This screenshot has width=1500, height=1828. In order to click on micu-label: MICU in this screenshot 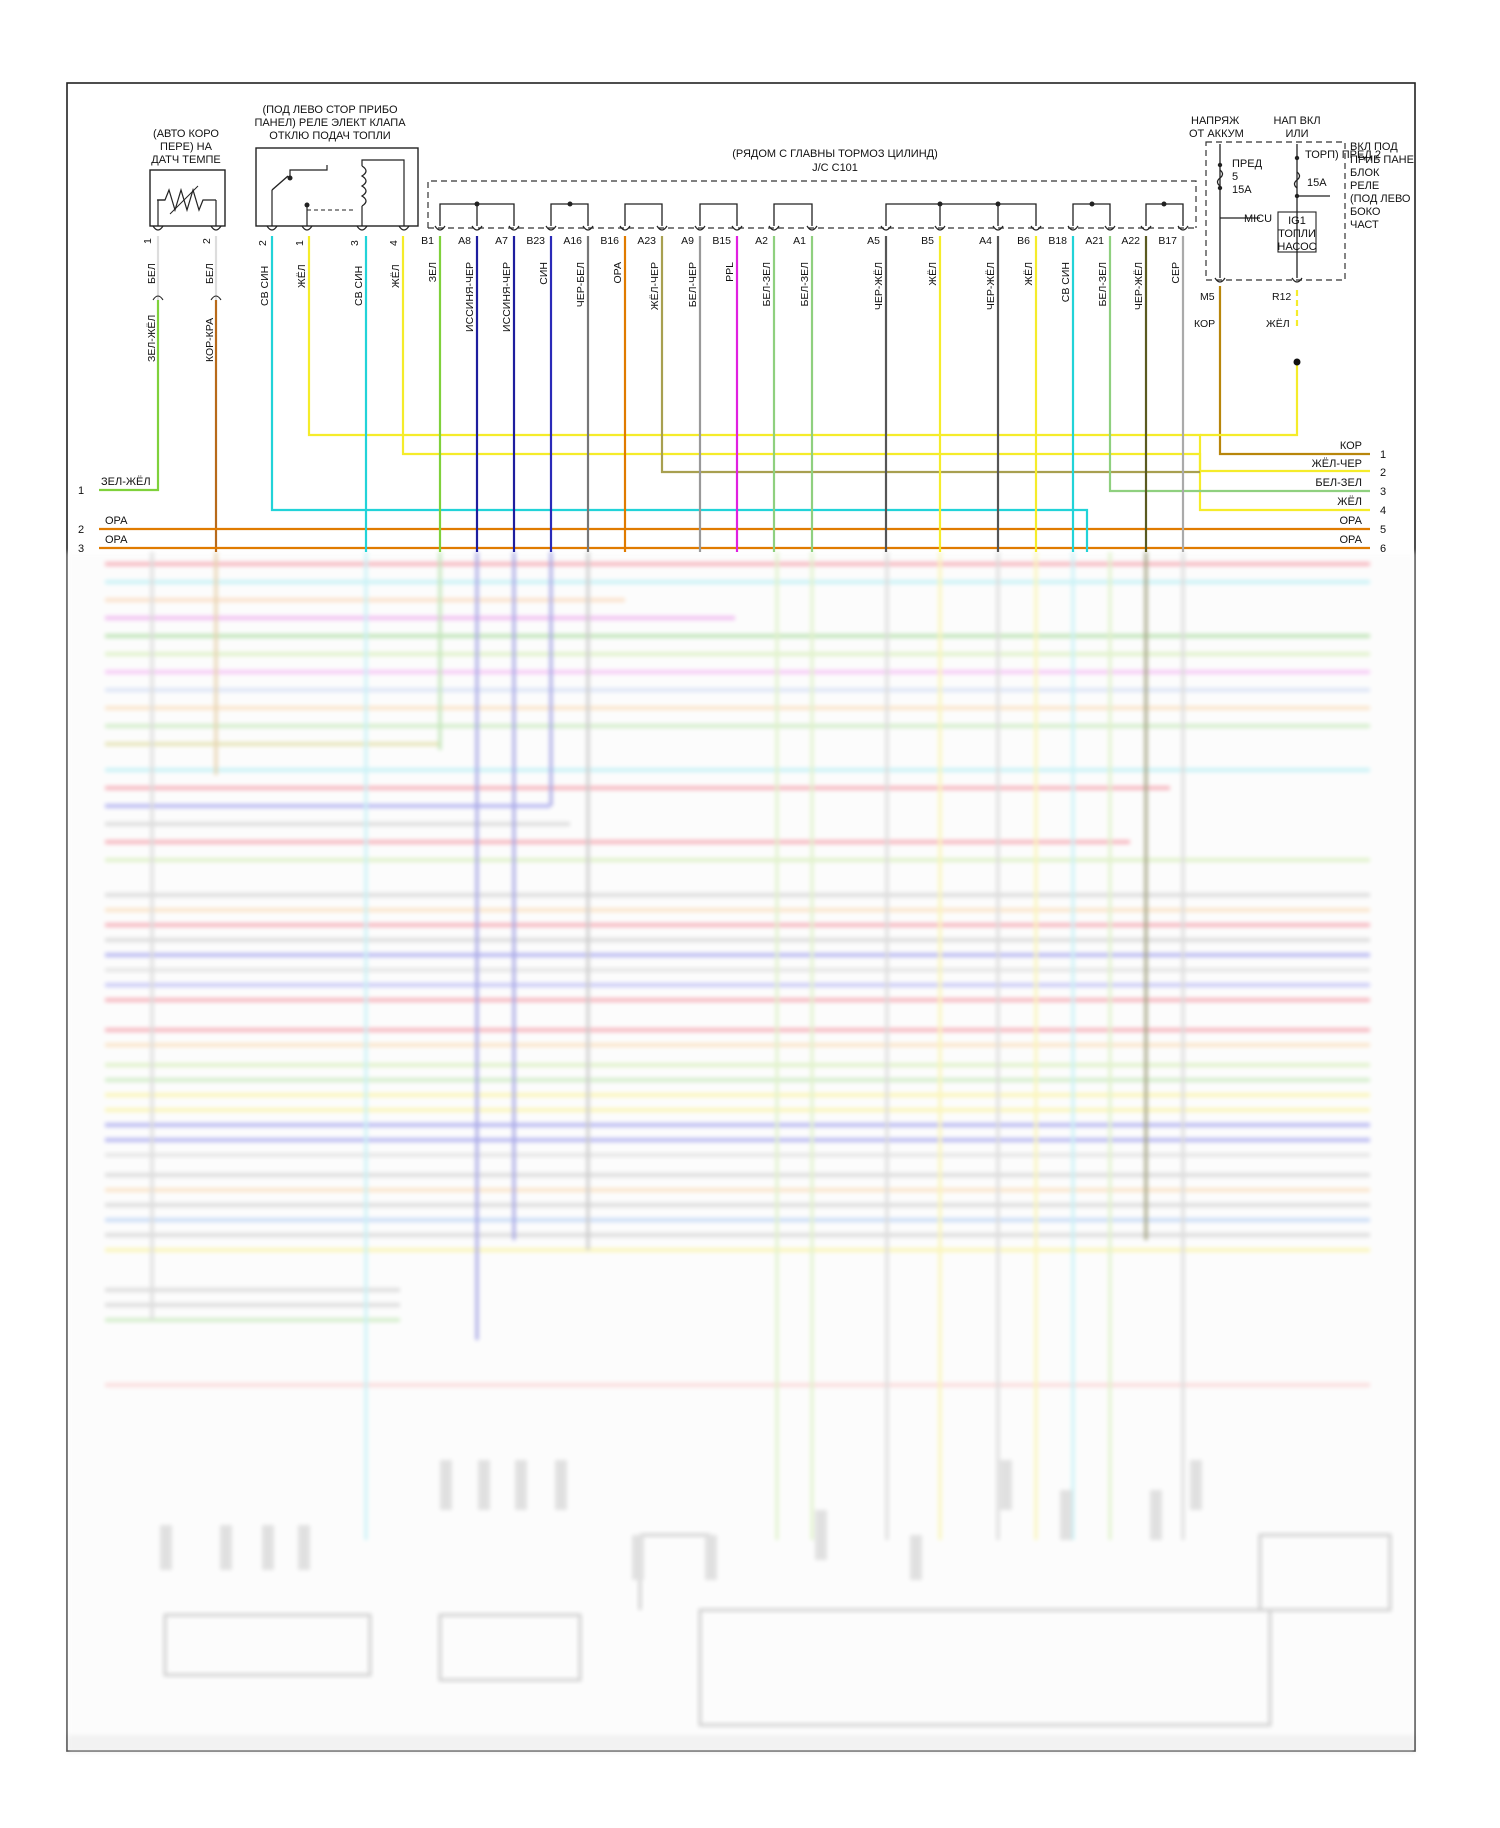, I will do `click(1258, 219)`.